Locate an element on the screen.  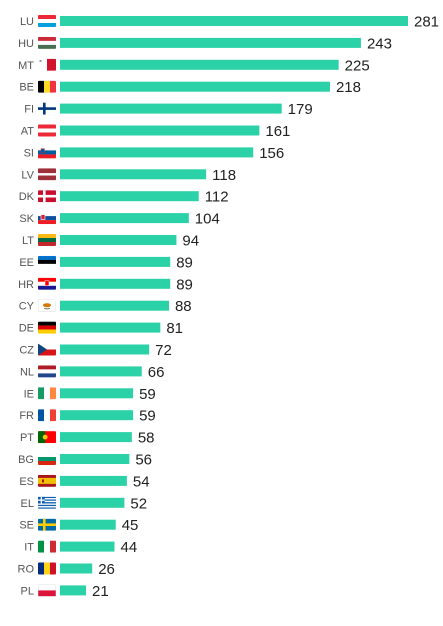
bar-row-ro: RO 26 is located at coordinates (66, 569).